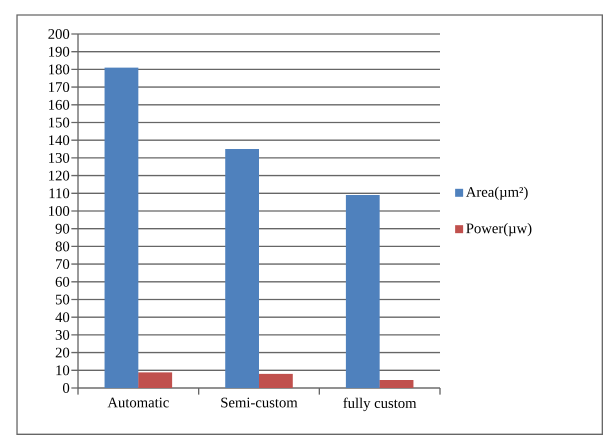 This screenshot has height=435, width=603. I want to click on x-tick-label: Automatic, so click(138, 403).